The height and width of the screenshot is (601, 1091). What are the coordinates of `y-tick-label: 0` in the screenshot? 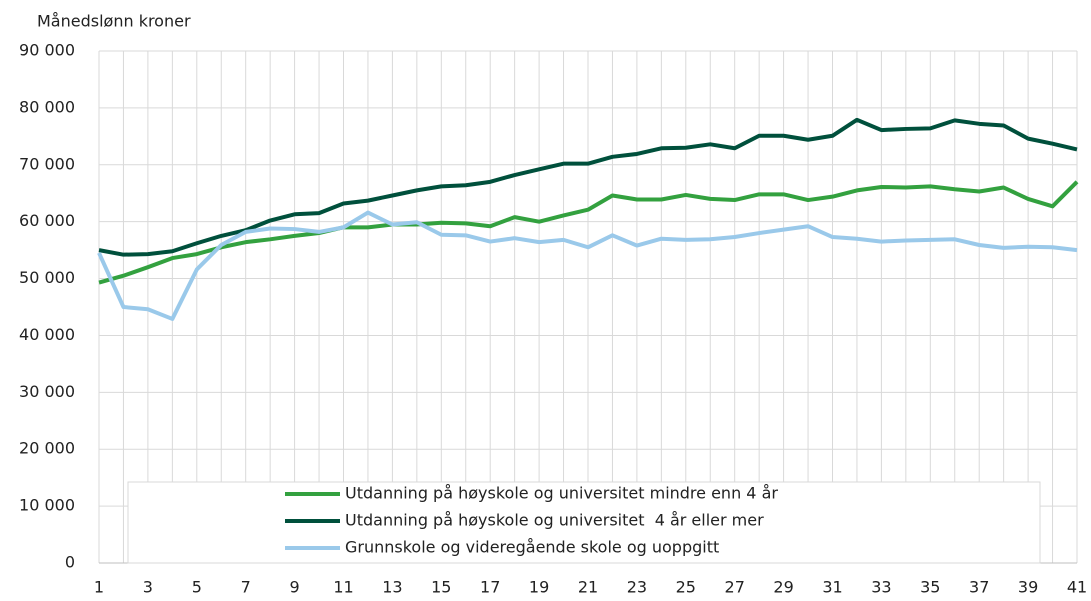 It's located at (70, 562).